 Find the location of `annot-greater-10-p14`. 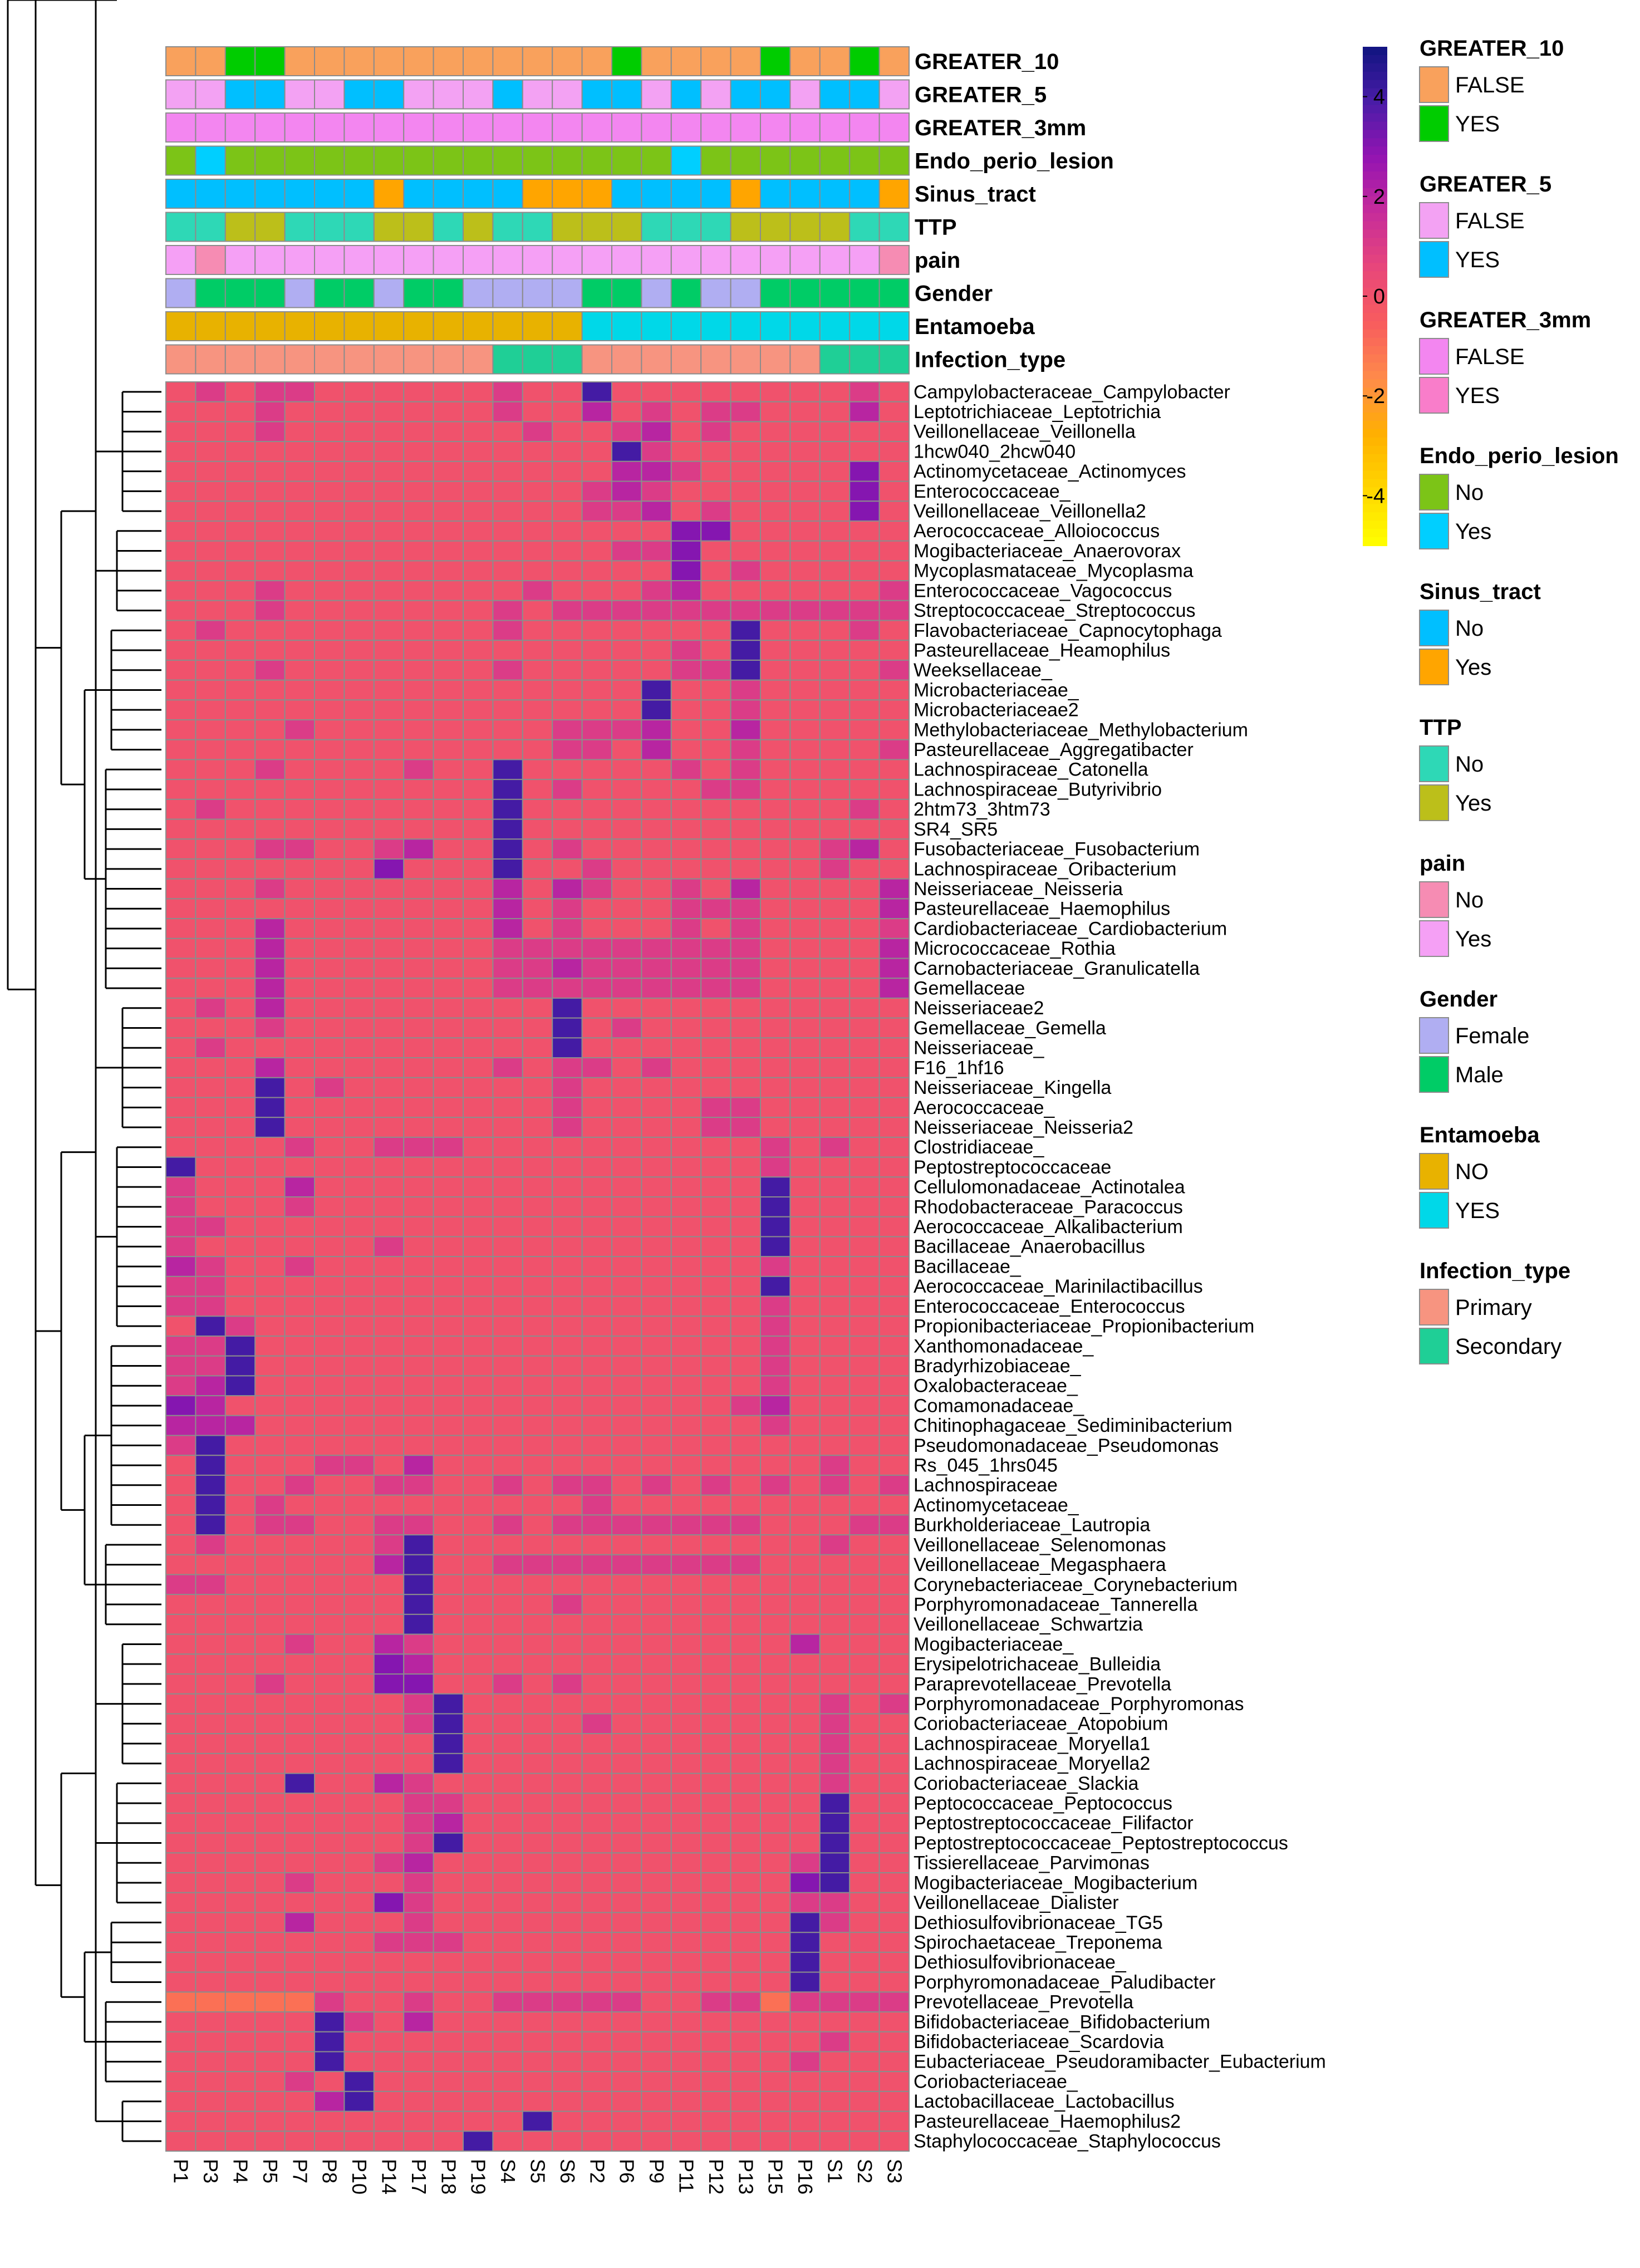

annot-greater-10-p14 is located at coordinates (389, 61).